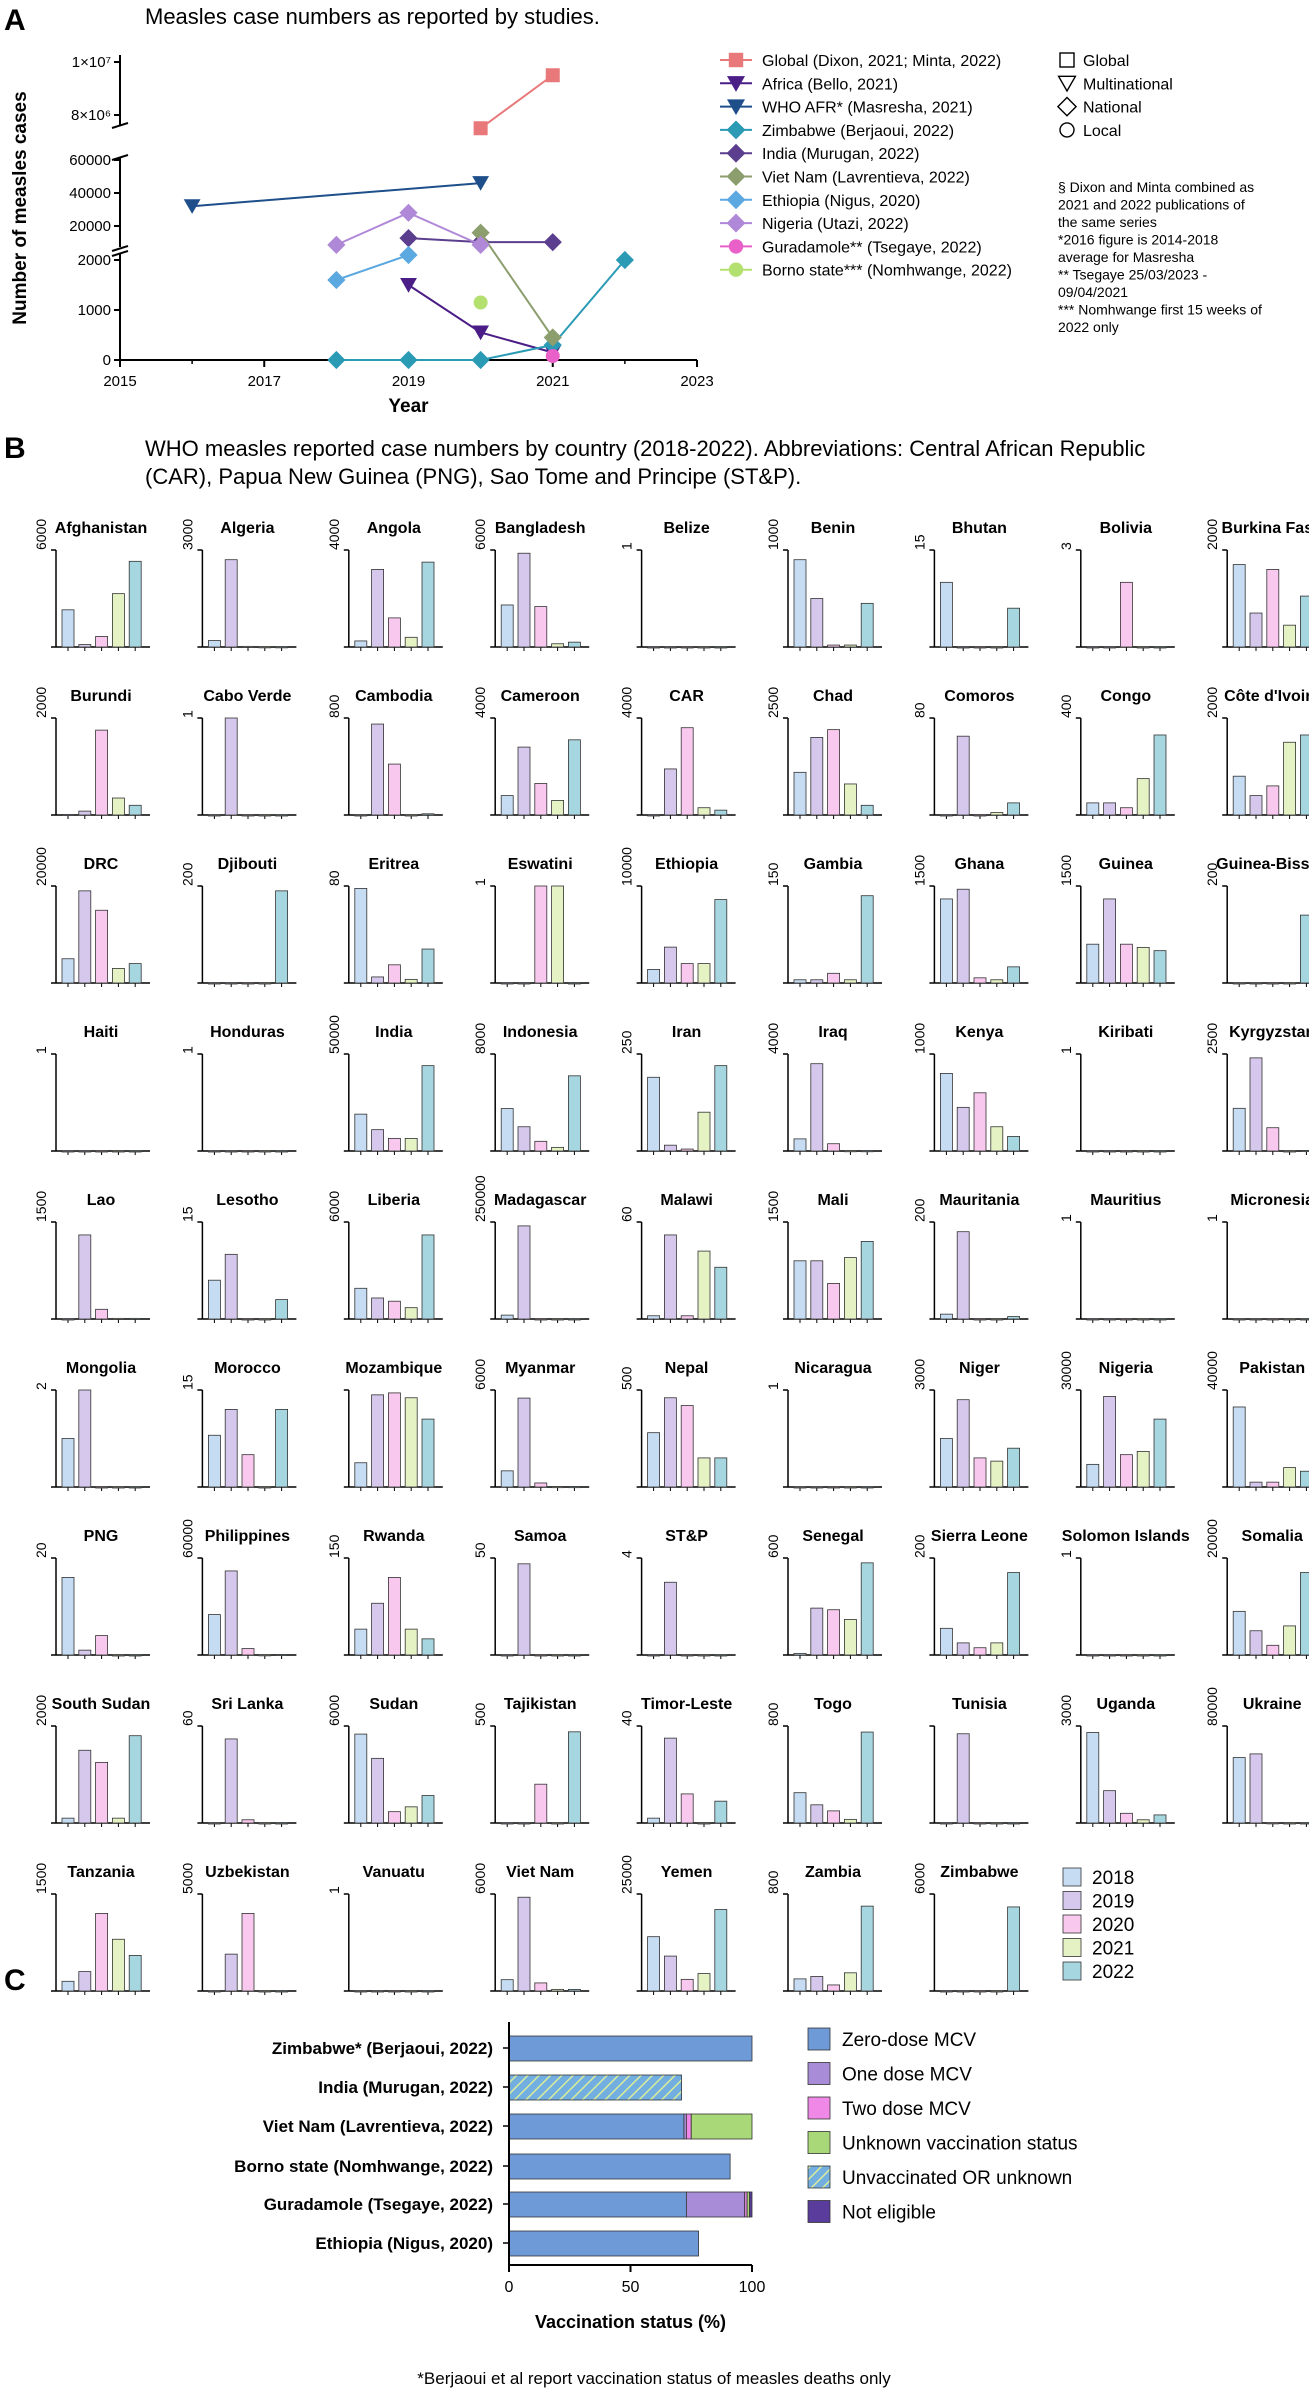 Image resolution: width=1309 pixels, height=2396 pixels. Describe the element at coordinates (627, 866) in the screenshot. I see `y-tick-label: 10000` at that location.